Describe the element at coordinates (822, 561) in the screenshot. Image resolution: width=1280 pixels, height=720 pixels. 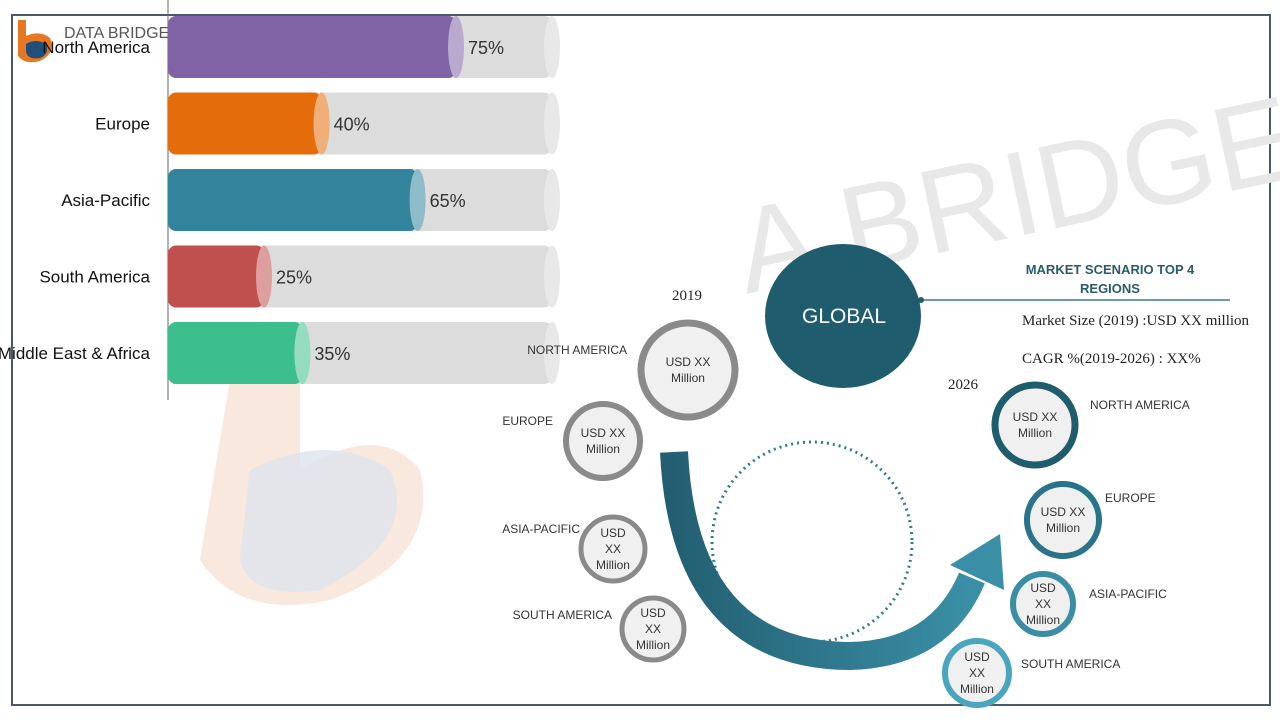
I see `arrow` at that location.